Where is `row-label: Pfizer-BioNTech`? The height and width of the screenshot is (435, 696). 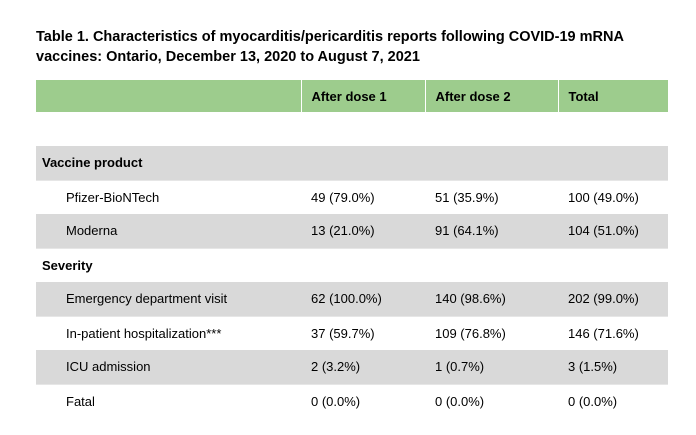 row-label: Pfizer-BioNTech is located at coordinates (168, 196).